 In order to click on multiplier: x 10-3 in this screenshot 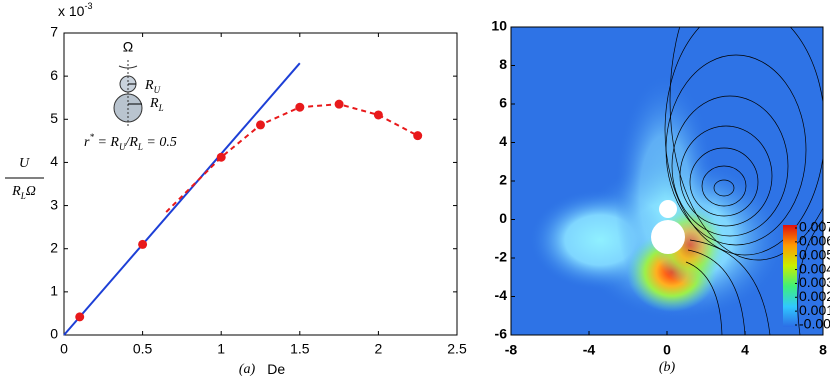, I will do `click(75, 9)`.